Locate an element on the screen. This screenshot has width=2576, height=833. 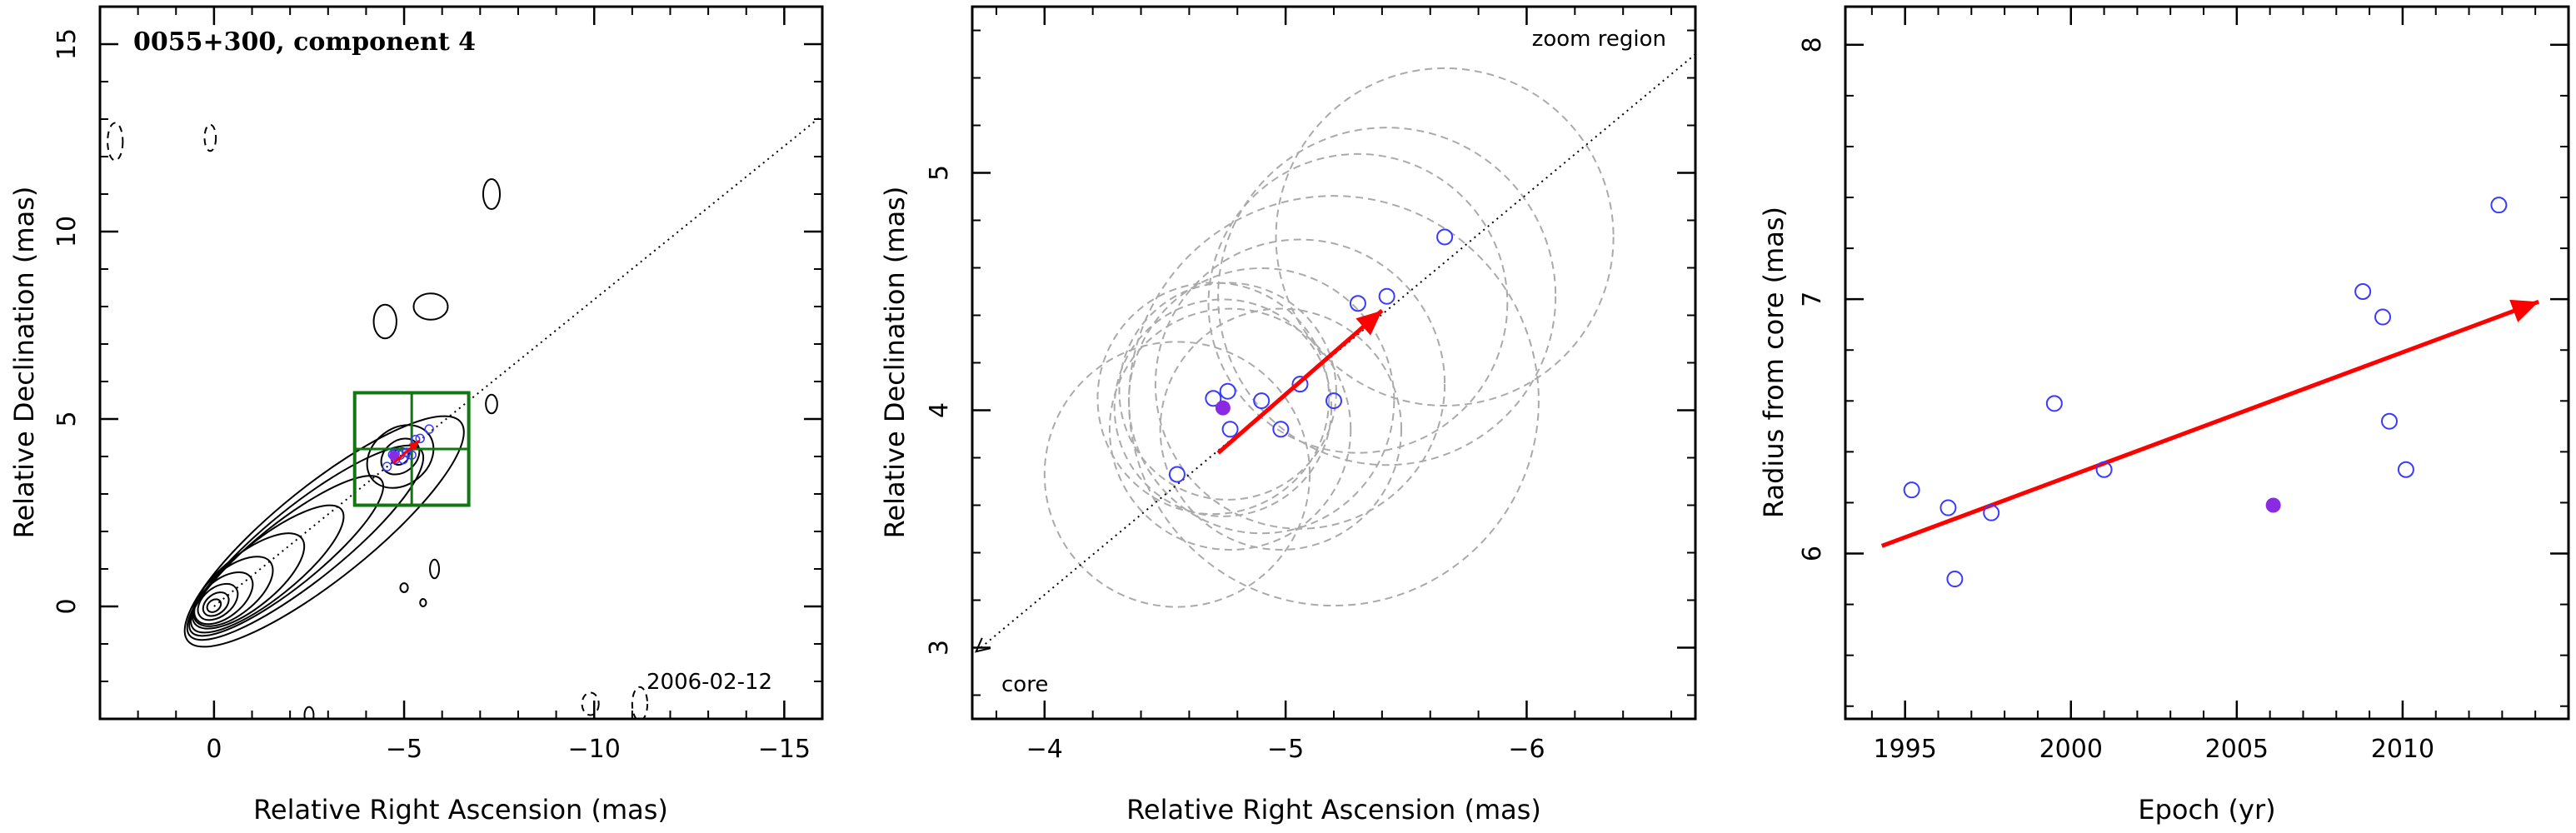
core-direction-arrow is located at coordinates (982, 645).